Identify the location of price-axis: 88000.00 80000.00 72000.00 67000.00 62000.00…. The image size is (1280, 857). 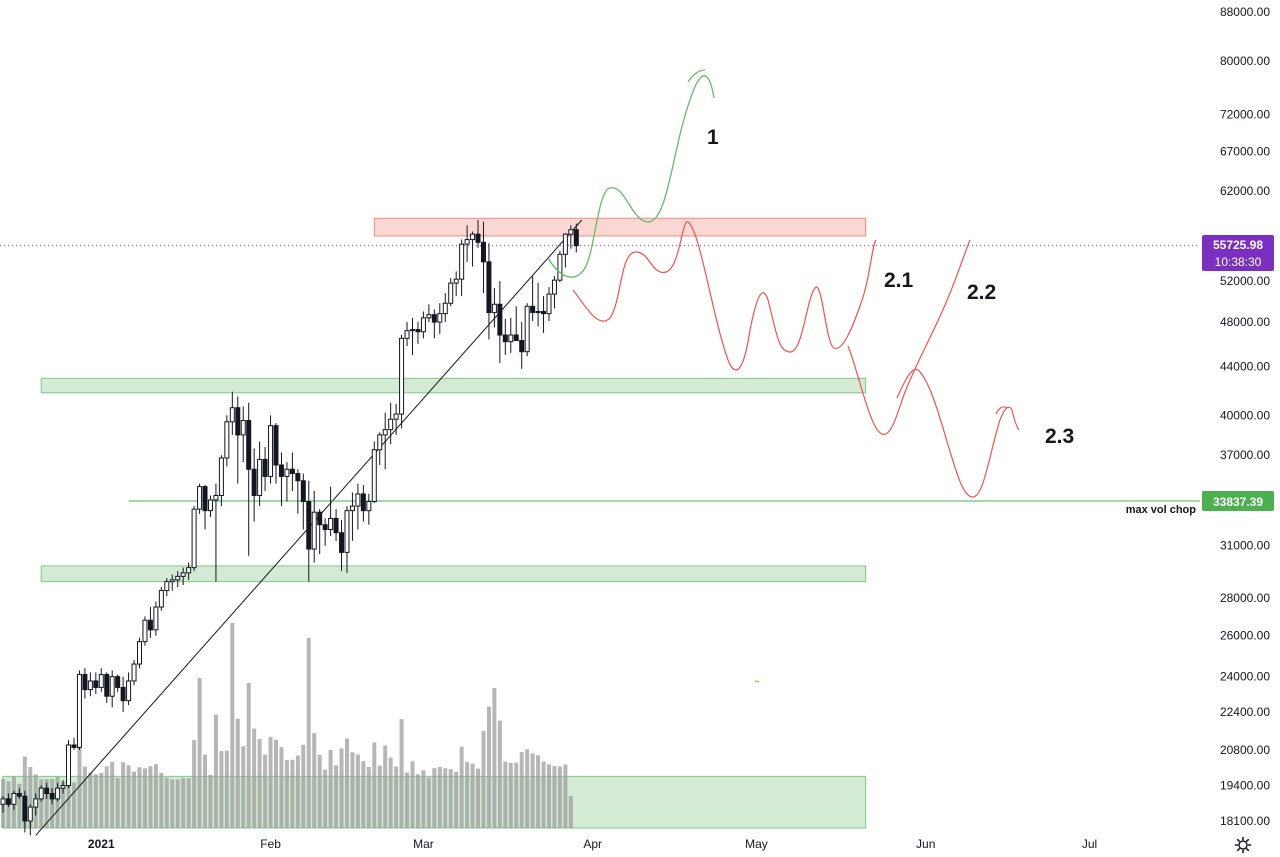
(1245, 416).